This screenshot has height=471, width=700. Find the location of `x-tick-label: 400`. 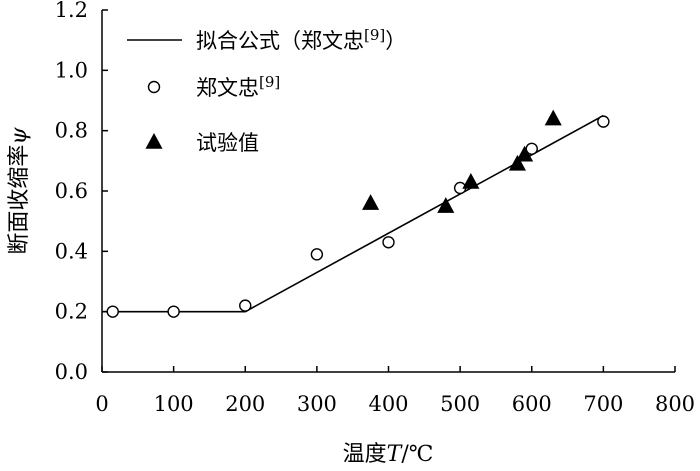

x-tick-label: 400 is located at coordinates (388, 404).